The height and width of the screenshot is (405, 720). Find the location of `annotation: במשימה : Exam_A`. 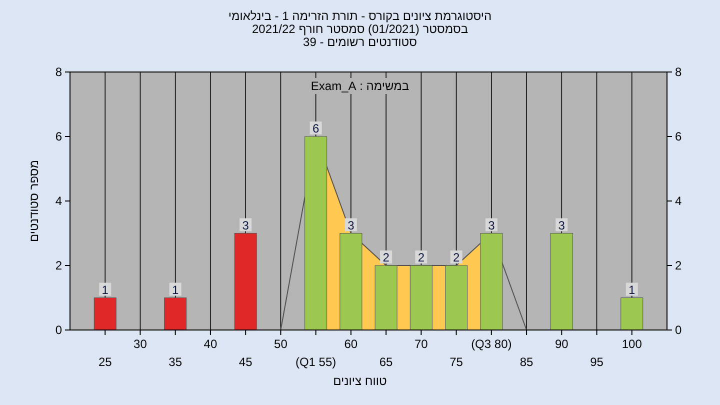

annotation: במשימה : Exam_A is located at coordinates (360, 86).